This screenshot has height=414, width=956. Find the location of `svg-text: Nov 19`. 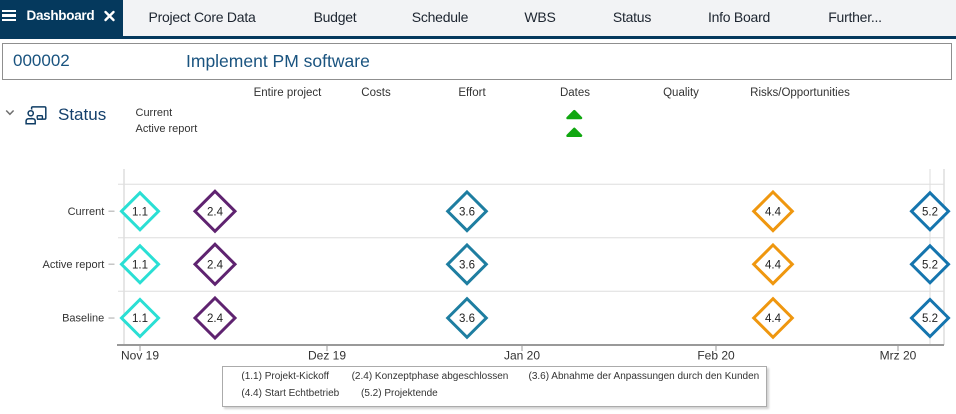

svg-text: Nov 19 is located at coordinates (140, 356).